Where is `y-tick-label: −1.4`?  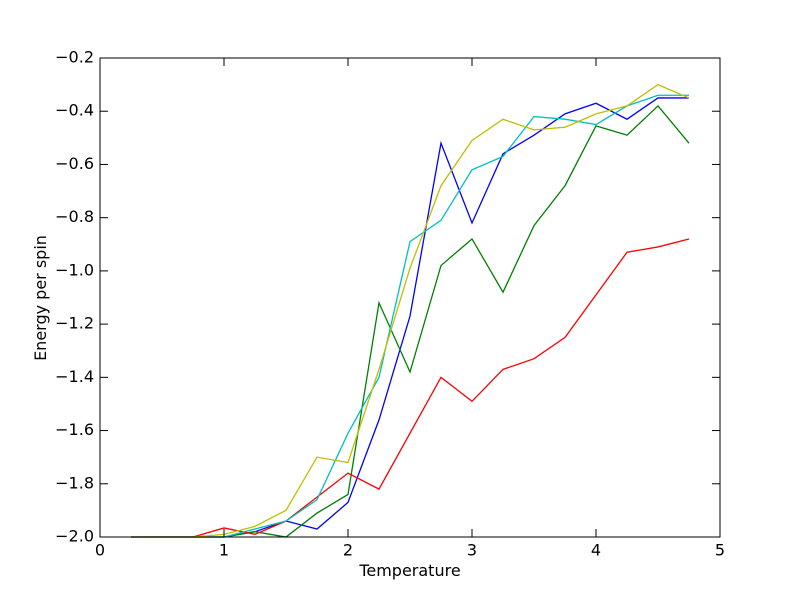 y-tick-label: −1.4 is located at coordinates (74, 376).